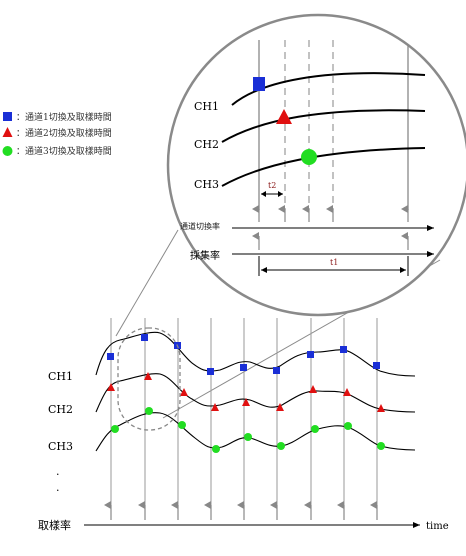 This screenshot has height=556, width=466. I want to click on zoom-selection-ellipse, so click(149, 379).